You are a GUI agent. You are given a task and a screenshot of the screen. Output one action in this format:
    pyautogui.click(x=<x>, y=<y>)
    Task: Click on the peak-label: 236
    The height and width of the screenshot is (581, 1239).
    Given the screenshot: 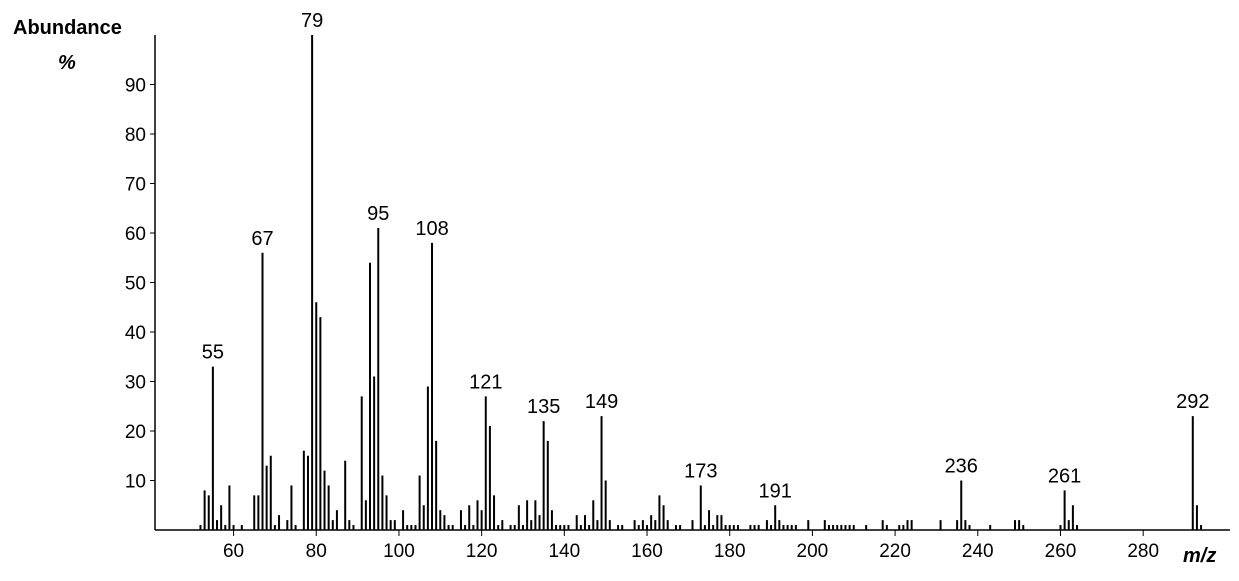 What is the action you would take?
    pyautogui.click(x=961, y=467)
    